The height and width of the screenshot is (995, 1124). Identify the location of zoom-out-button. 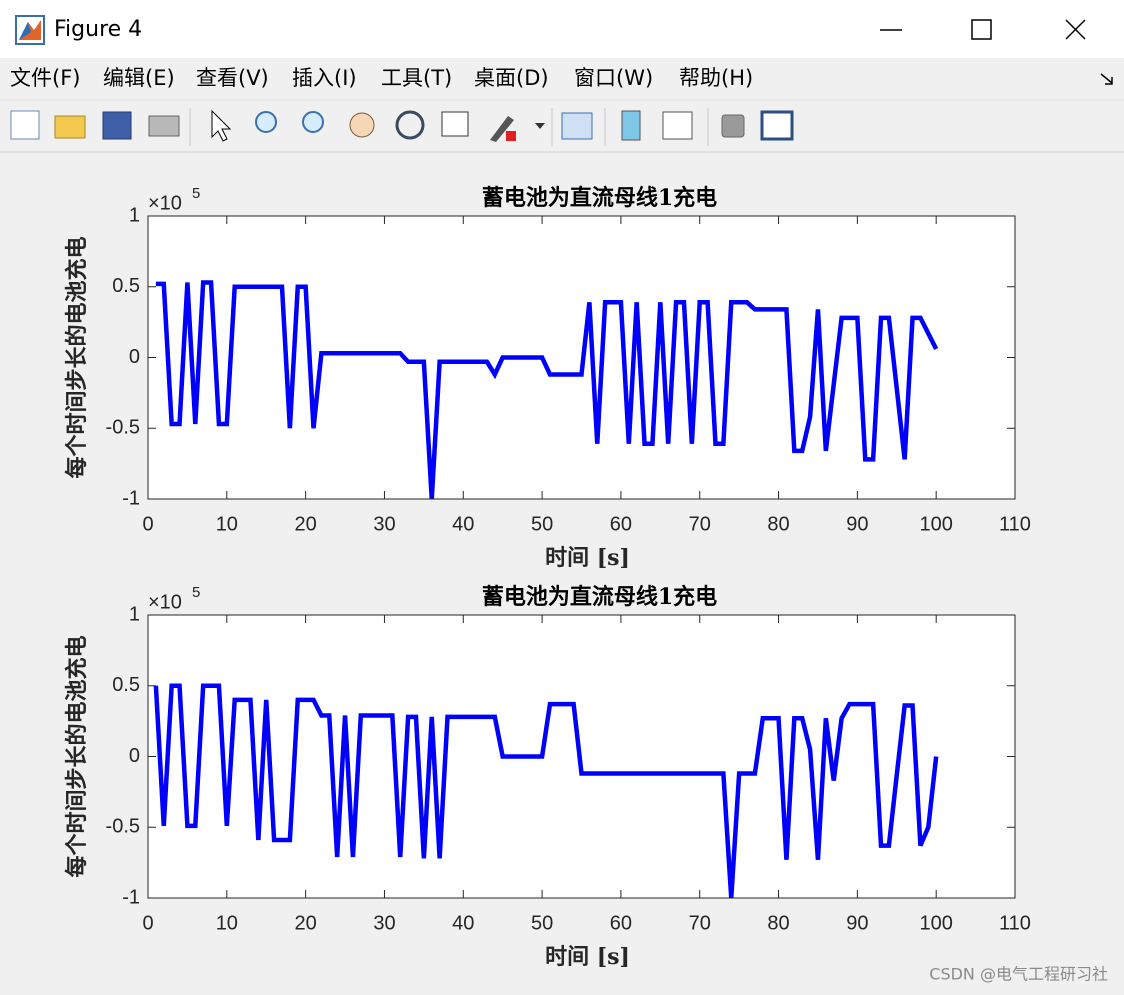
(313, 122).